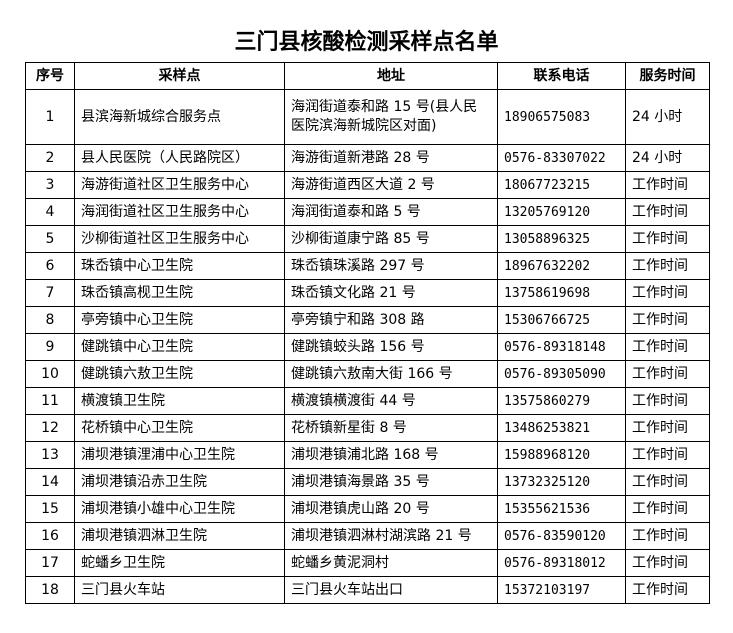  Describe the element at coordinates (179, 320) in the screenshot. I see `cell-site: 亭旁镇中心卫生院` at that location.